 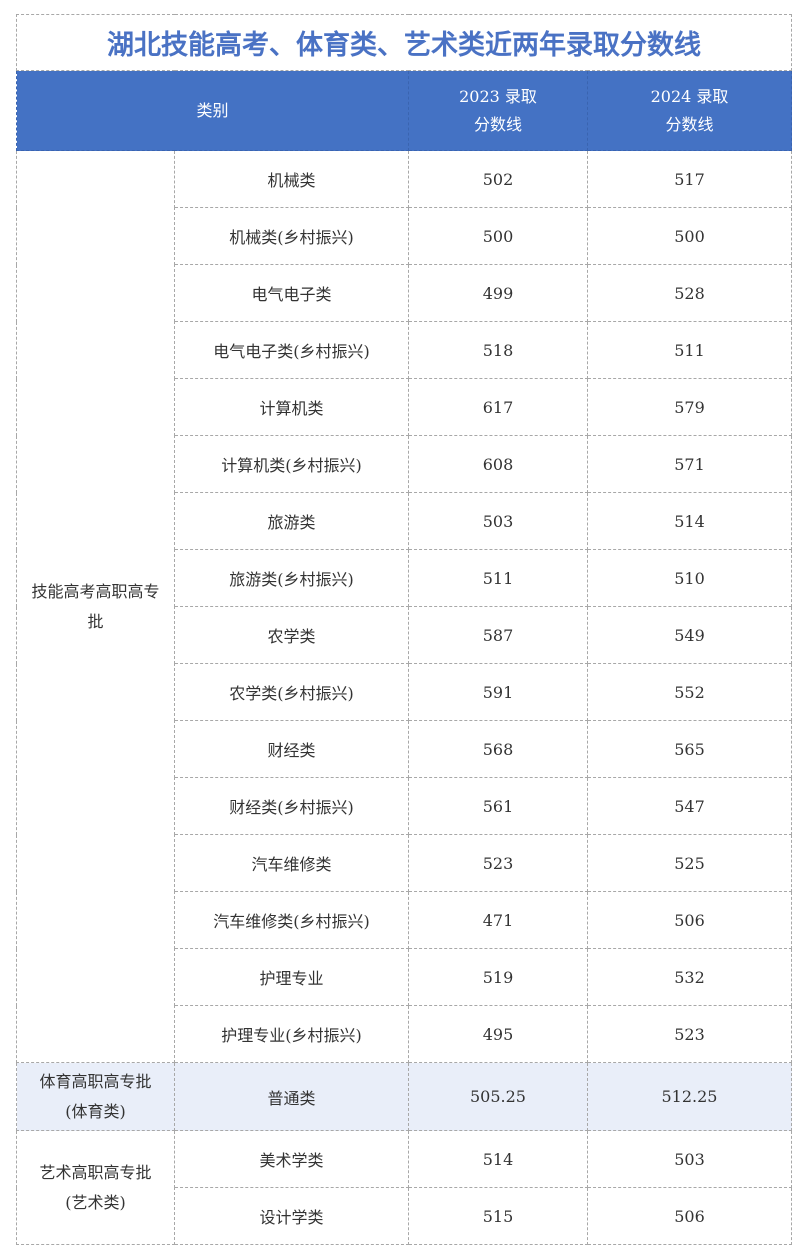 What do you see at coordinates (291, 236) in the screenshot?
I see `row-name: 机械类(乡村振兴)` at bounding box center [291, 236].